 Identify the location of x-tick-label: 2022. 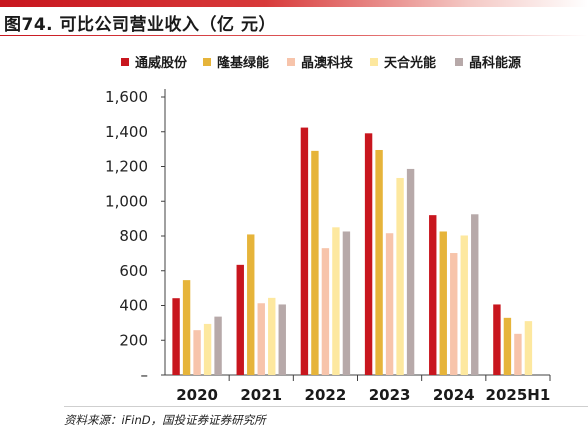
(326, 395).